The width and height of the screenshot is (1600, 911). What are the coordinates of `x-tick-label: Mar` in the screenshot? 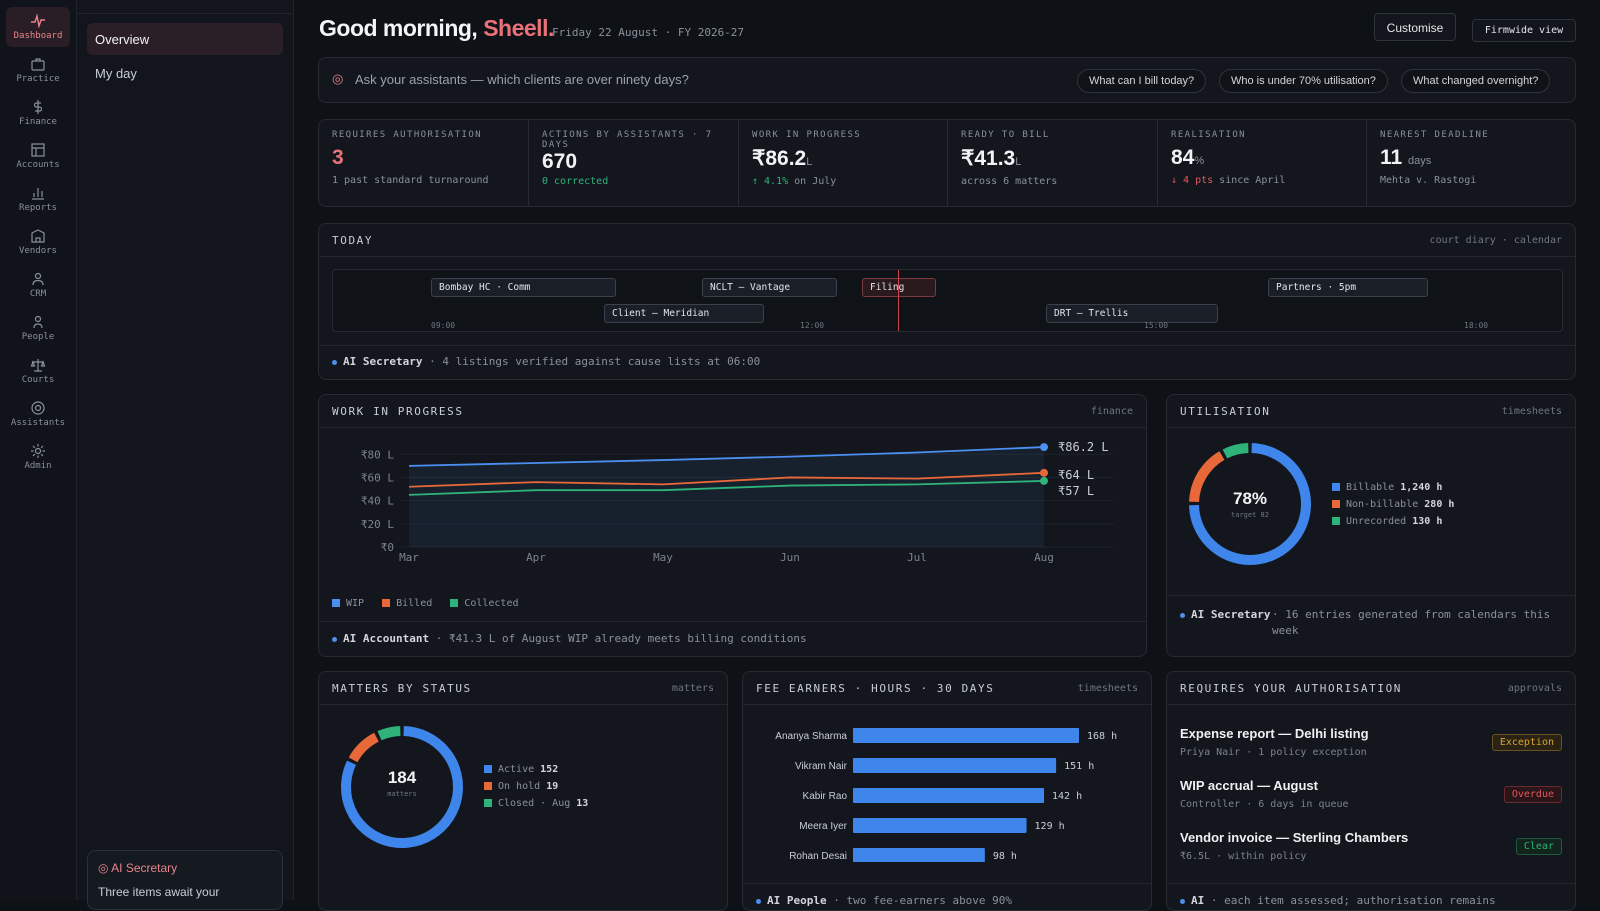 It's located at (409, 557).